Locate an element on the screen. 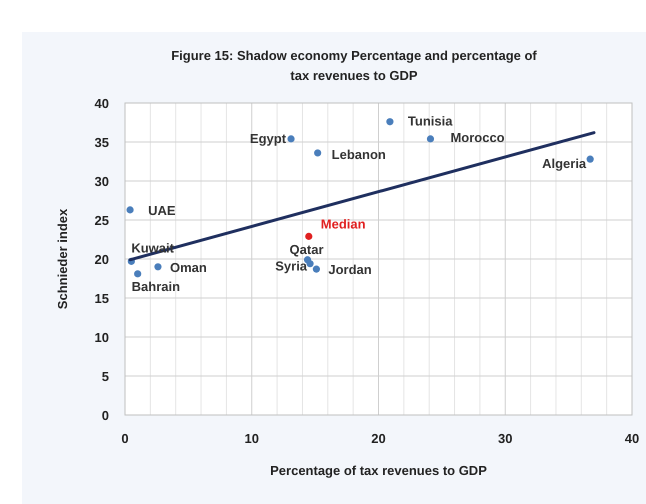  x-tick-label: 40 is located at coordinates (632, 438).